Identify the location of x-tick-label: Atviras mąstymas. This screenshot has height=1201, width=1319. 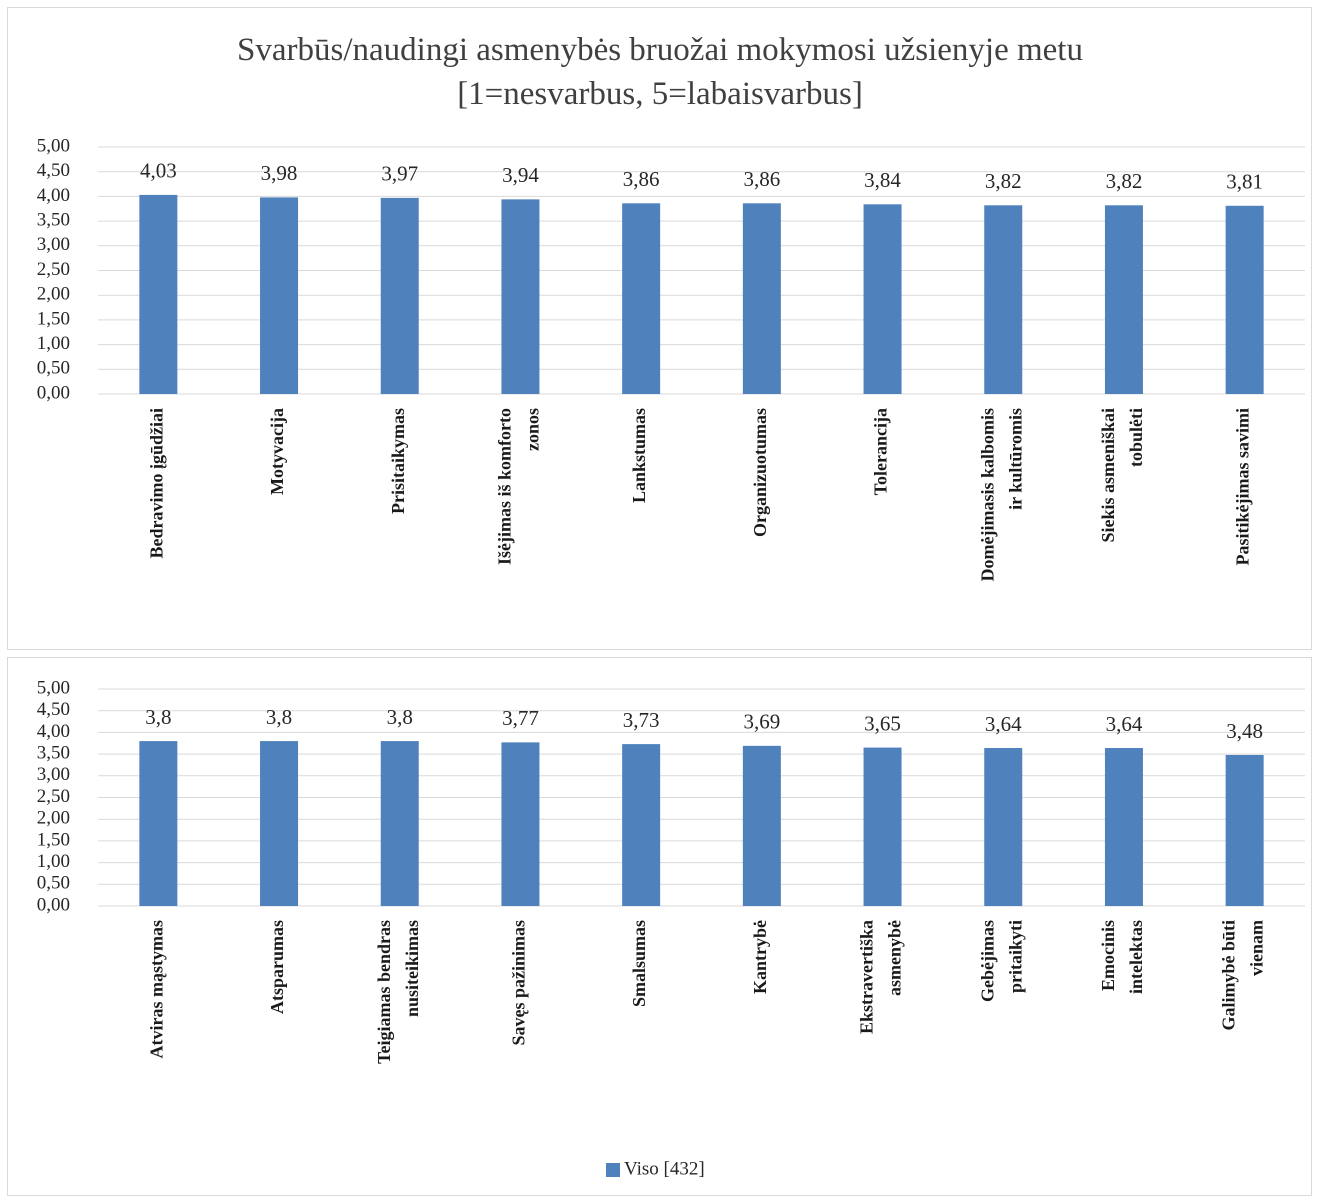
(156, 989).